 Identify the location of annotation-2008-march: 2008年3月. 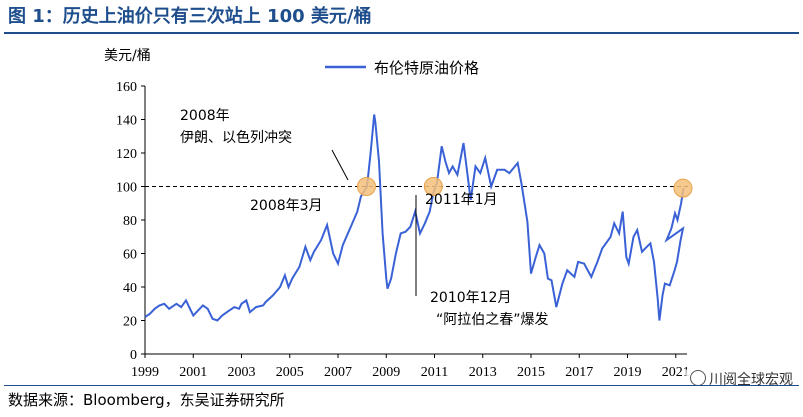
(286, 206).